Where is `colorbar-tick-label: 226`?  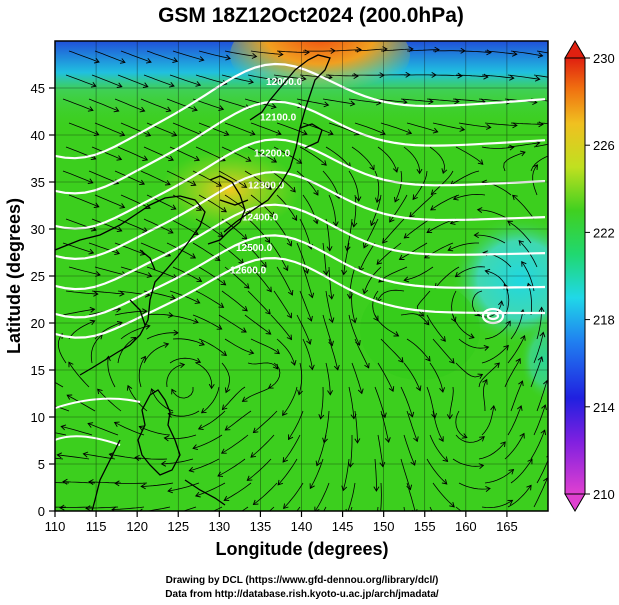 colorbar-tick-label: 226 is located at coordinates (604, 145).